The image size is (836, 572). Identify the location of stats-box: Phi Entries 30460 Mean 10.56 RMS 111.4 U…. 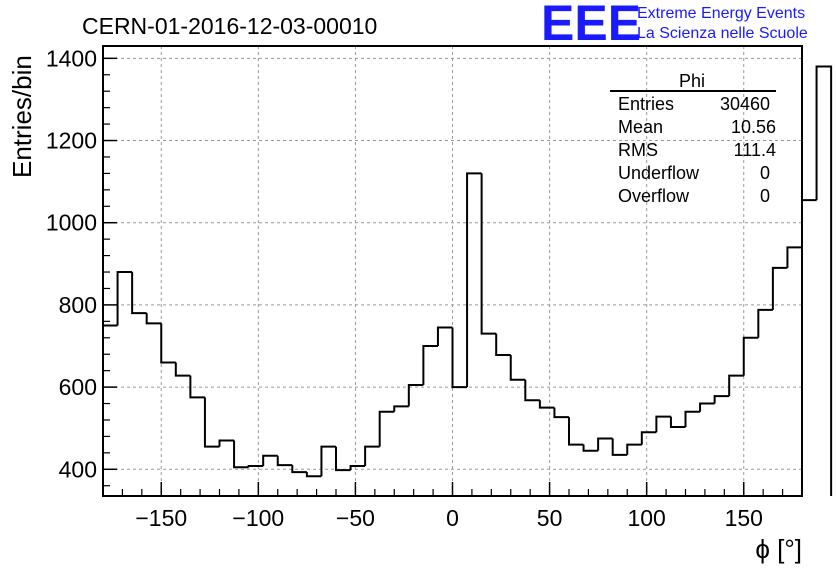
(693, 138).